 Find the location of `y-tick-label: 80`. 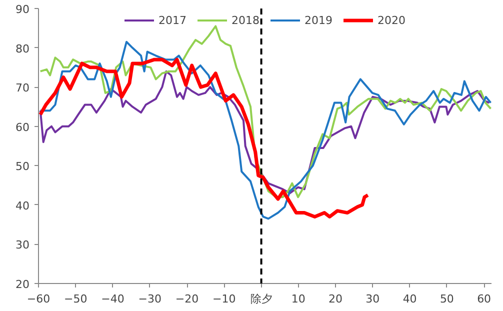

y-tick-label: 80 is located at coordinates (23, 49).